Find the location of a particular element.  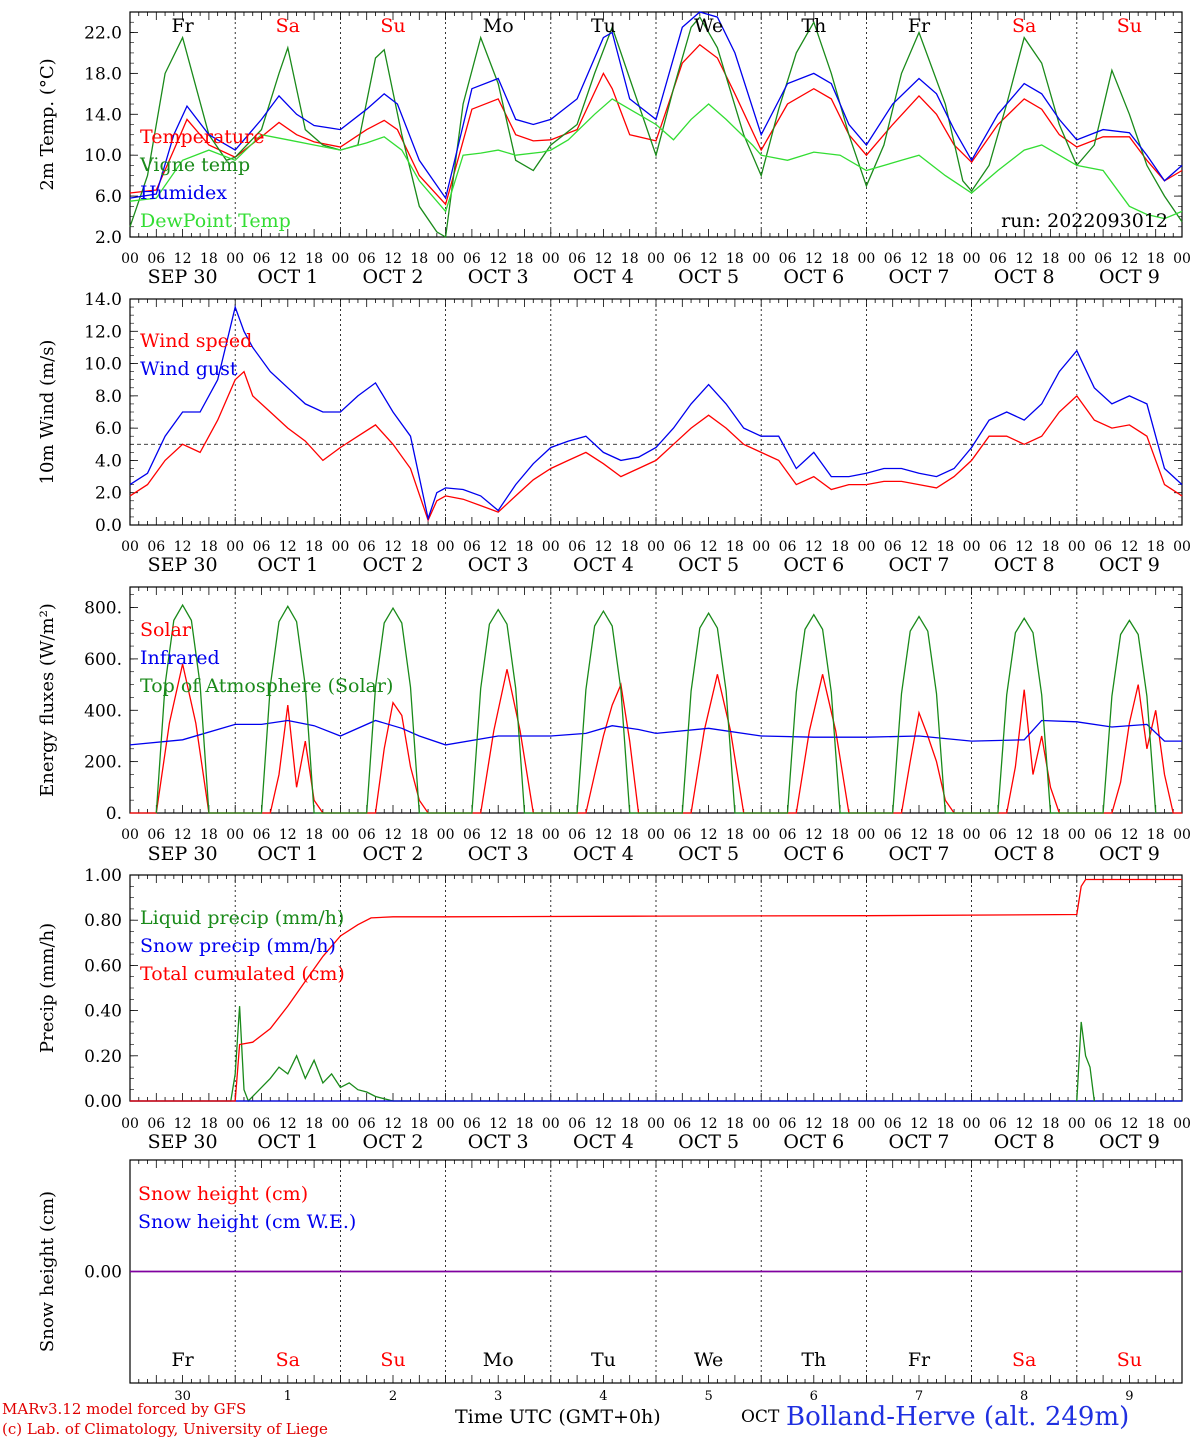

y-tick-label: 18.0 is located at coordinates (103, 74).